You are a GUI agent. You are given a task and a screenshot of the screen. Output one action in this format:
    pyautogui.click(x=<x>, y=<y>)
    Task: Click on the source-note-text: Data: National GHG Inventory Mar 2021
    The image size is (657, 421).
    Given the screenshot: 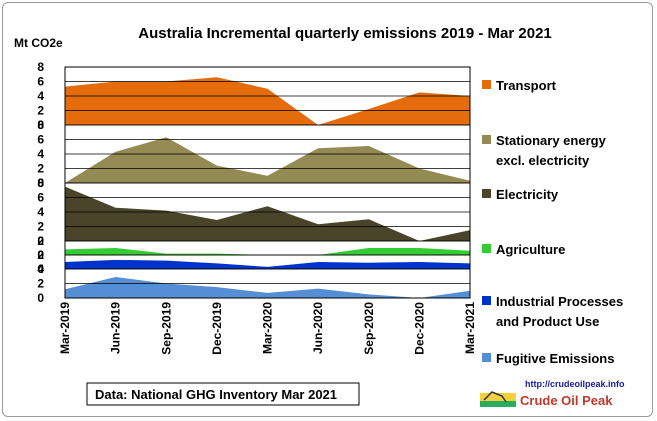 What is the action you would take?
    pyautogui.click(x=216, y=394)
    